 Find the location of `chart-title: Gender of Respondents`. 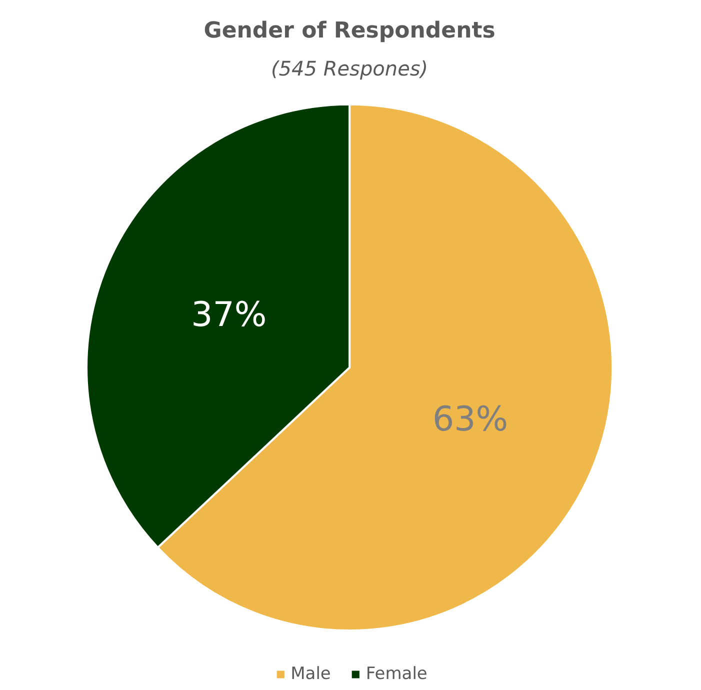

chart-title: Gender of Respondents is located at coordinates (350, 31).